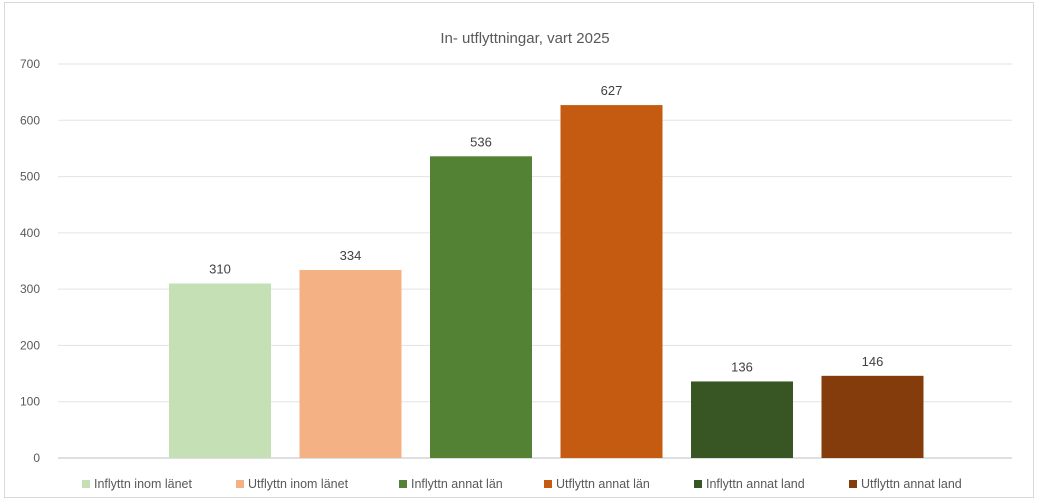 The width and height of the screenshot is (1038, 502). Describe the element at coordinates (30, 120) in the screenshot. I see `y-tick-label: 600` at that location.